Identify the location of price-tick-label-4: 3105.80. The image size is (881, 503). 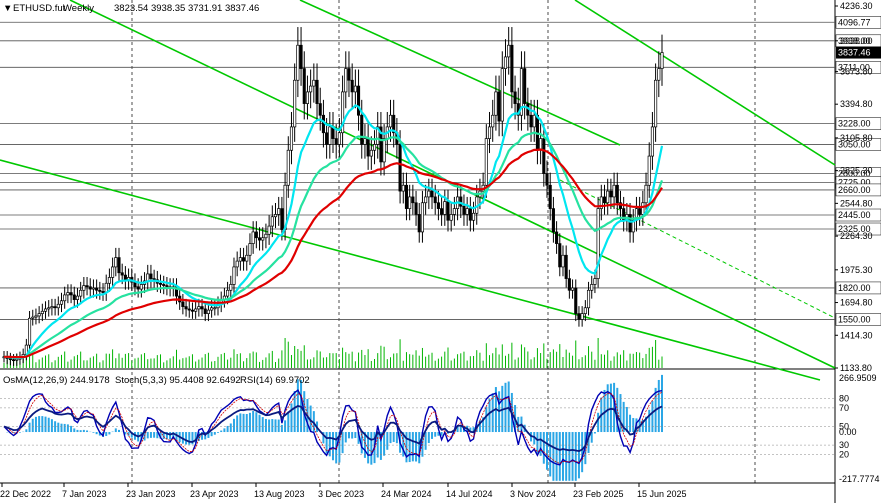
(856, 138).